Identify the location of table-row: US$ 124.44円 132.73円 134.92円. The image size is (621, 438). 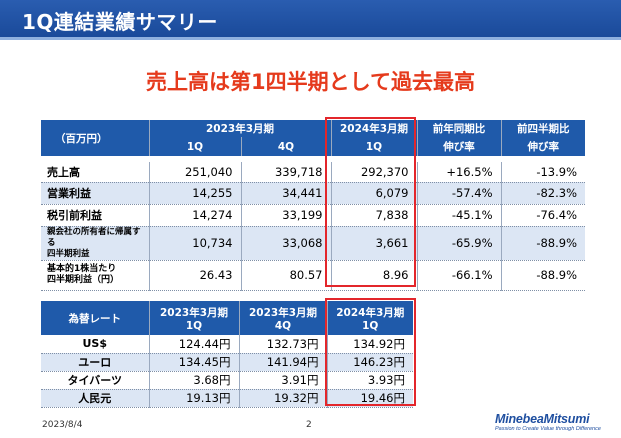
(227, 344).